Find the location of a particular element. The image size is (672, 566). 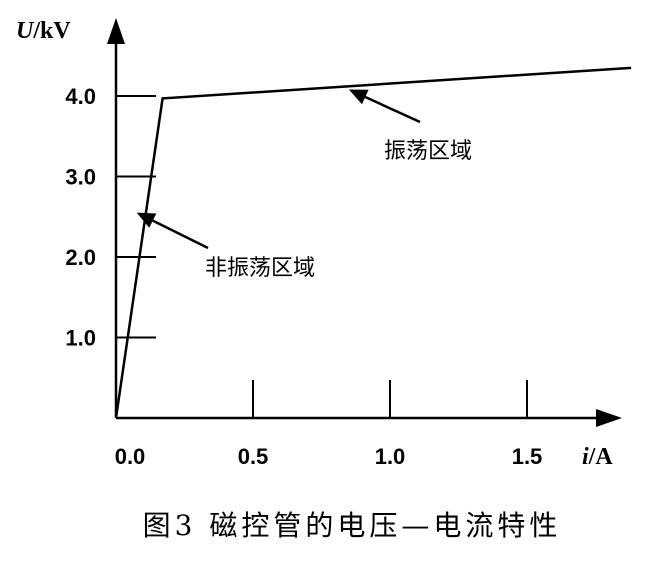

annotation-arrow-non-oscillation is located at coordinates (180, 234).